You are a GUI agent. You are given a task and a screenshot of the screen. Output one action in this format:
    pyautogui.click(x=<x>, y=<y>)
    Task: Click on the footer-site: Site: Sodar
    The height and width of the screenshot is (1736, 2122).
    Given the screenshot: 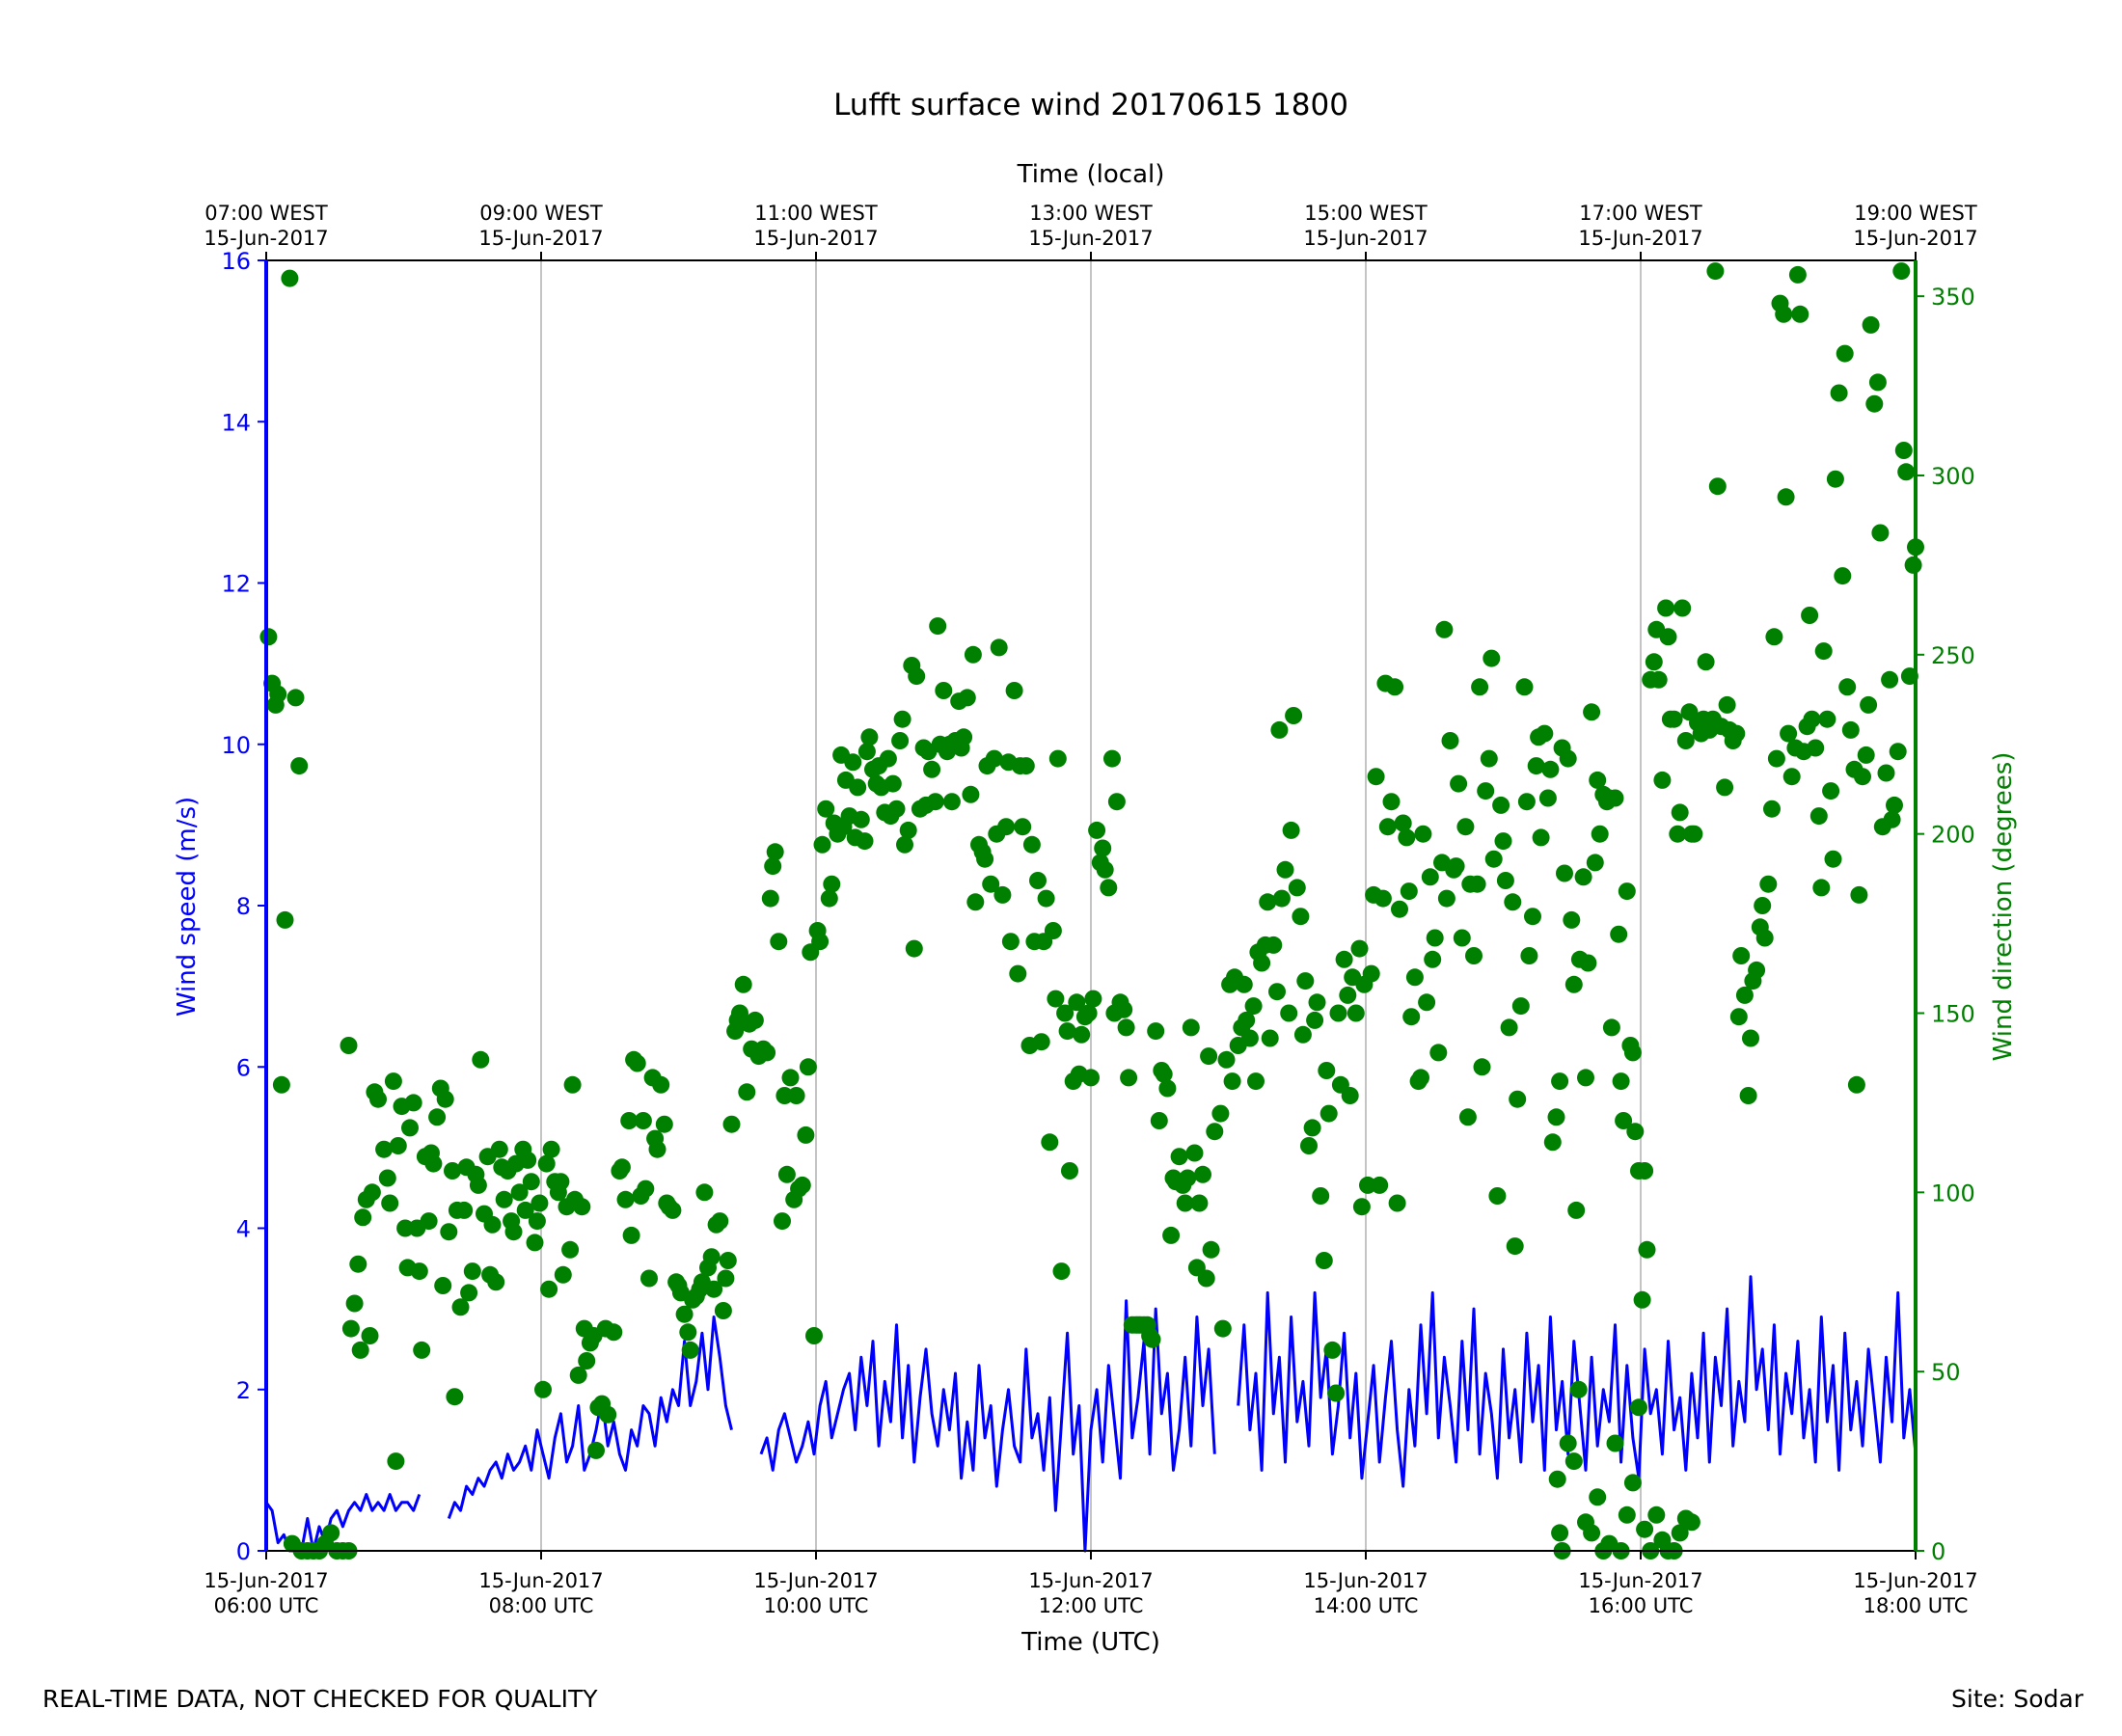 What is the action you would take?
    pyautogui.click(x=2018, y=1699)
    